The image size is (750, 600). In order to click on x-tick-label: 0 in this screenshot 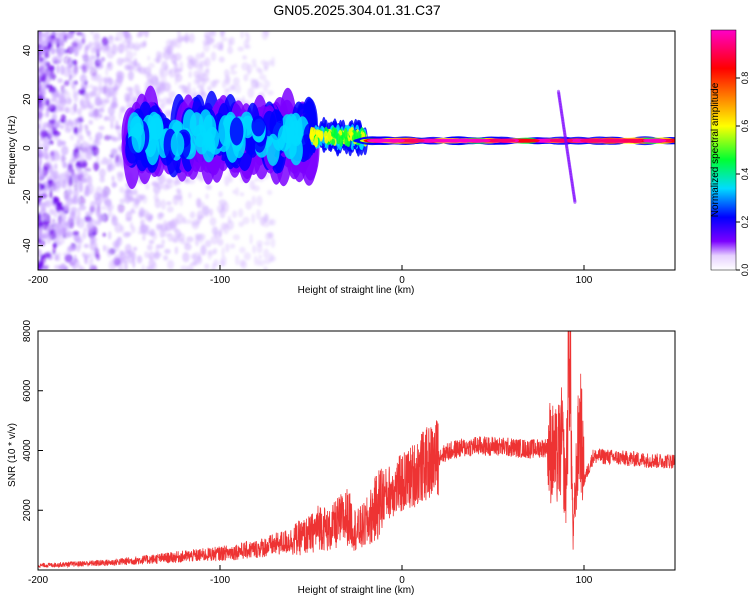, I will do `click(402, 580)`.